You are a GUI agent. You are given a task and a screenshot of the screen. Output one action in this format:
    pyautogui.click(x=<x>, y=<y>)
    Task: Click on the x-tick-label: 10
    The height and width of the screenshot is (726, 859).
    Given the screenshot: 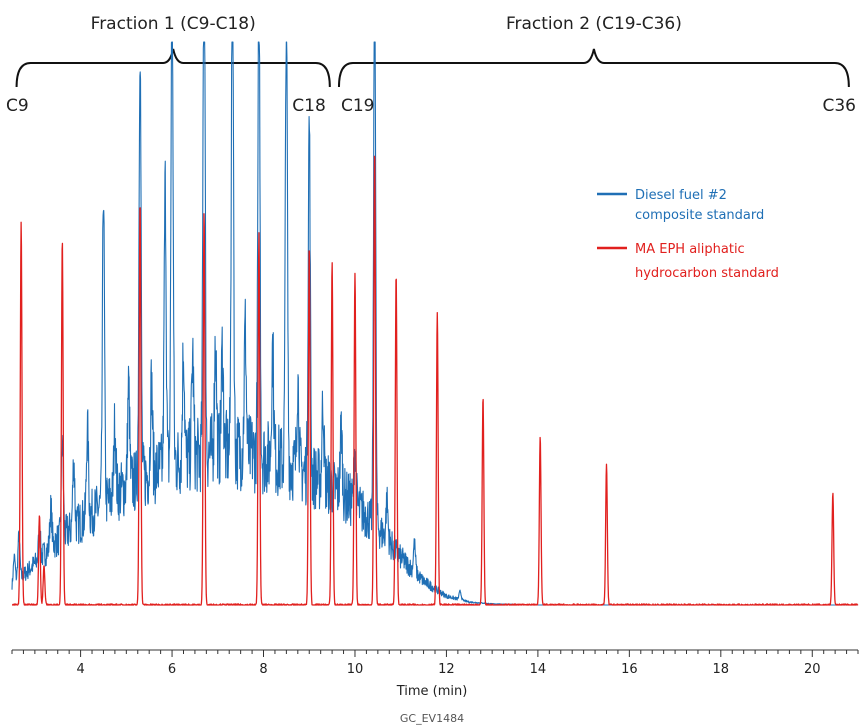 What is the action you would take?
    pyautogui.click(x=355, y=669)
    